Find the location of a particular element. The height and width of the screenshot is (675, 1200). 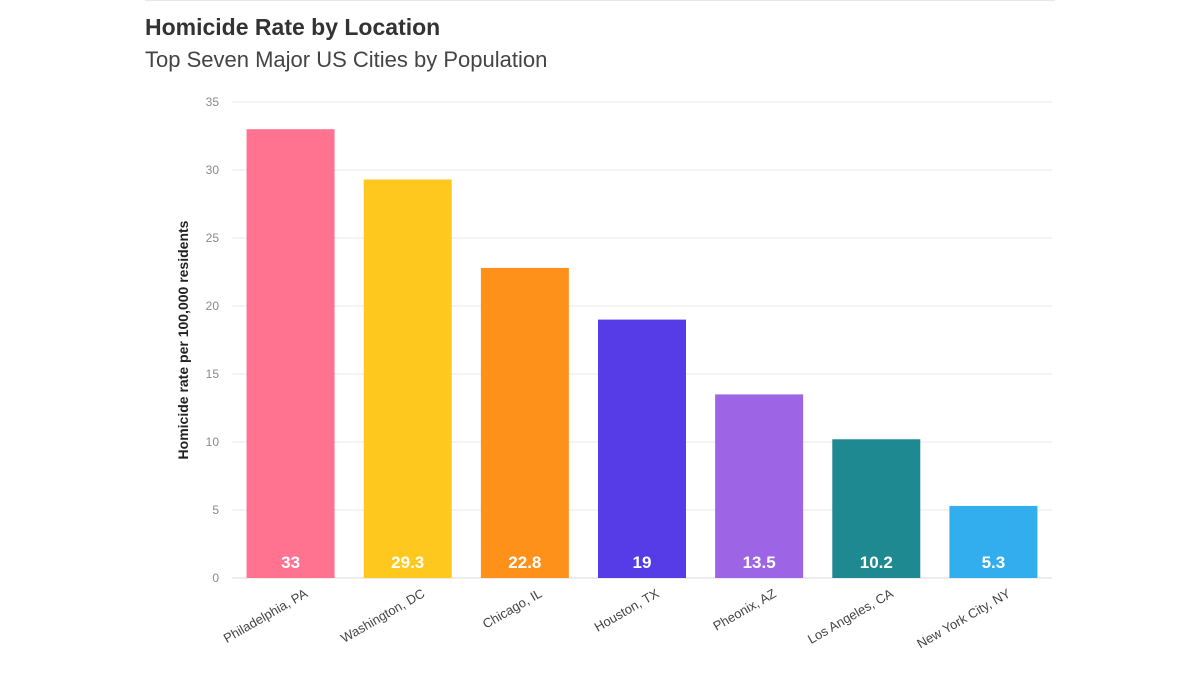

x-tick-label: Pheonix, AZ is located at coordinates (744, 610).